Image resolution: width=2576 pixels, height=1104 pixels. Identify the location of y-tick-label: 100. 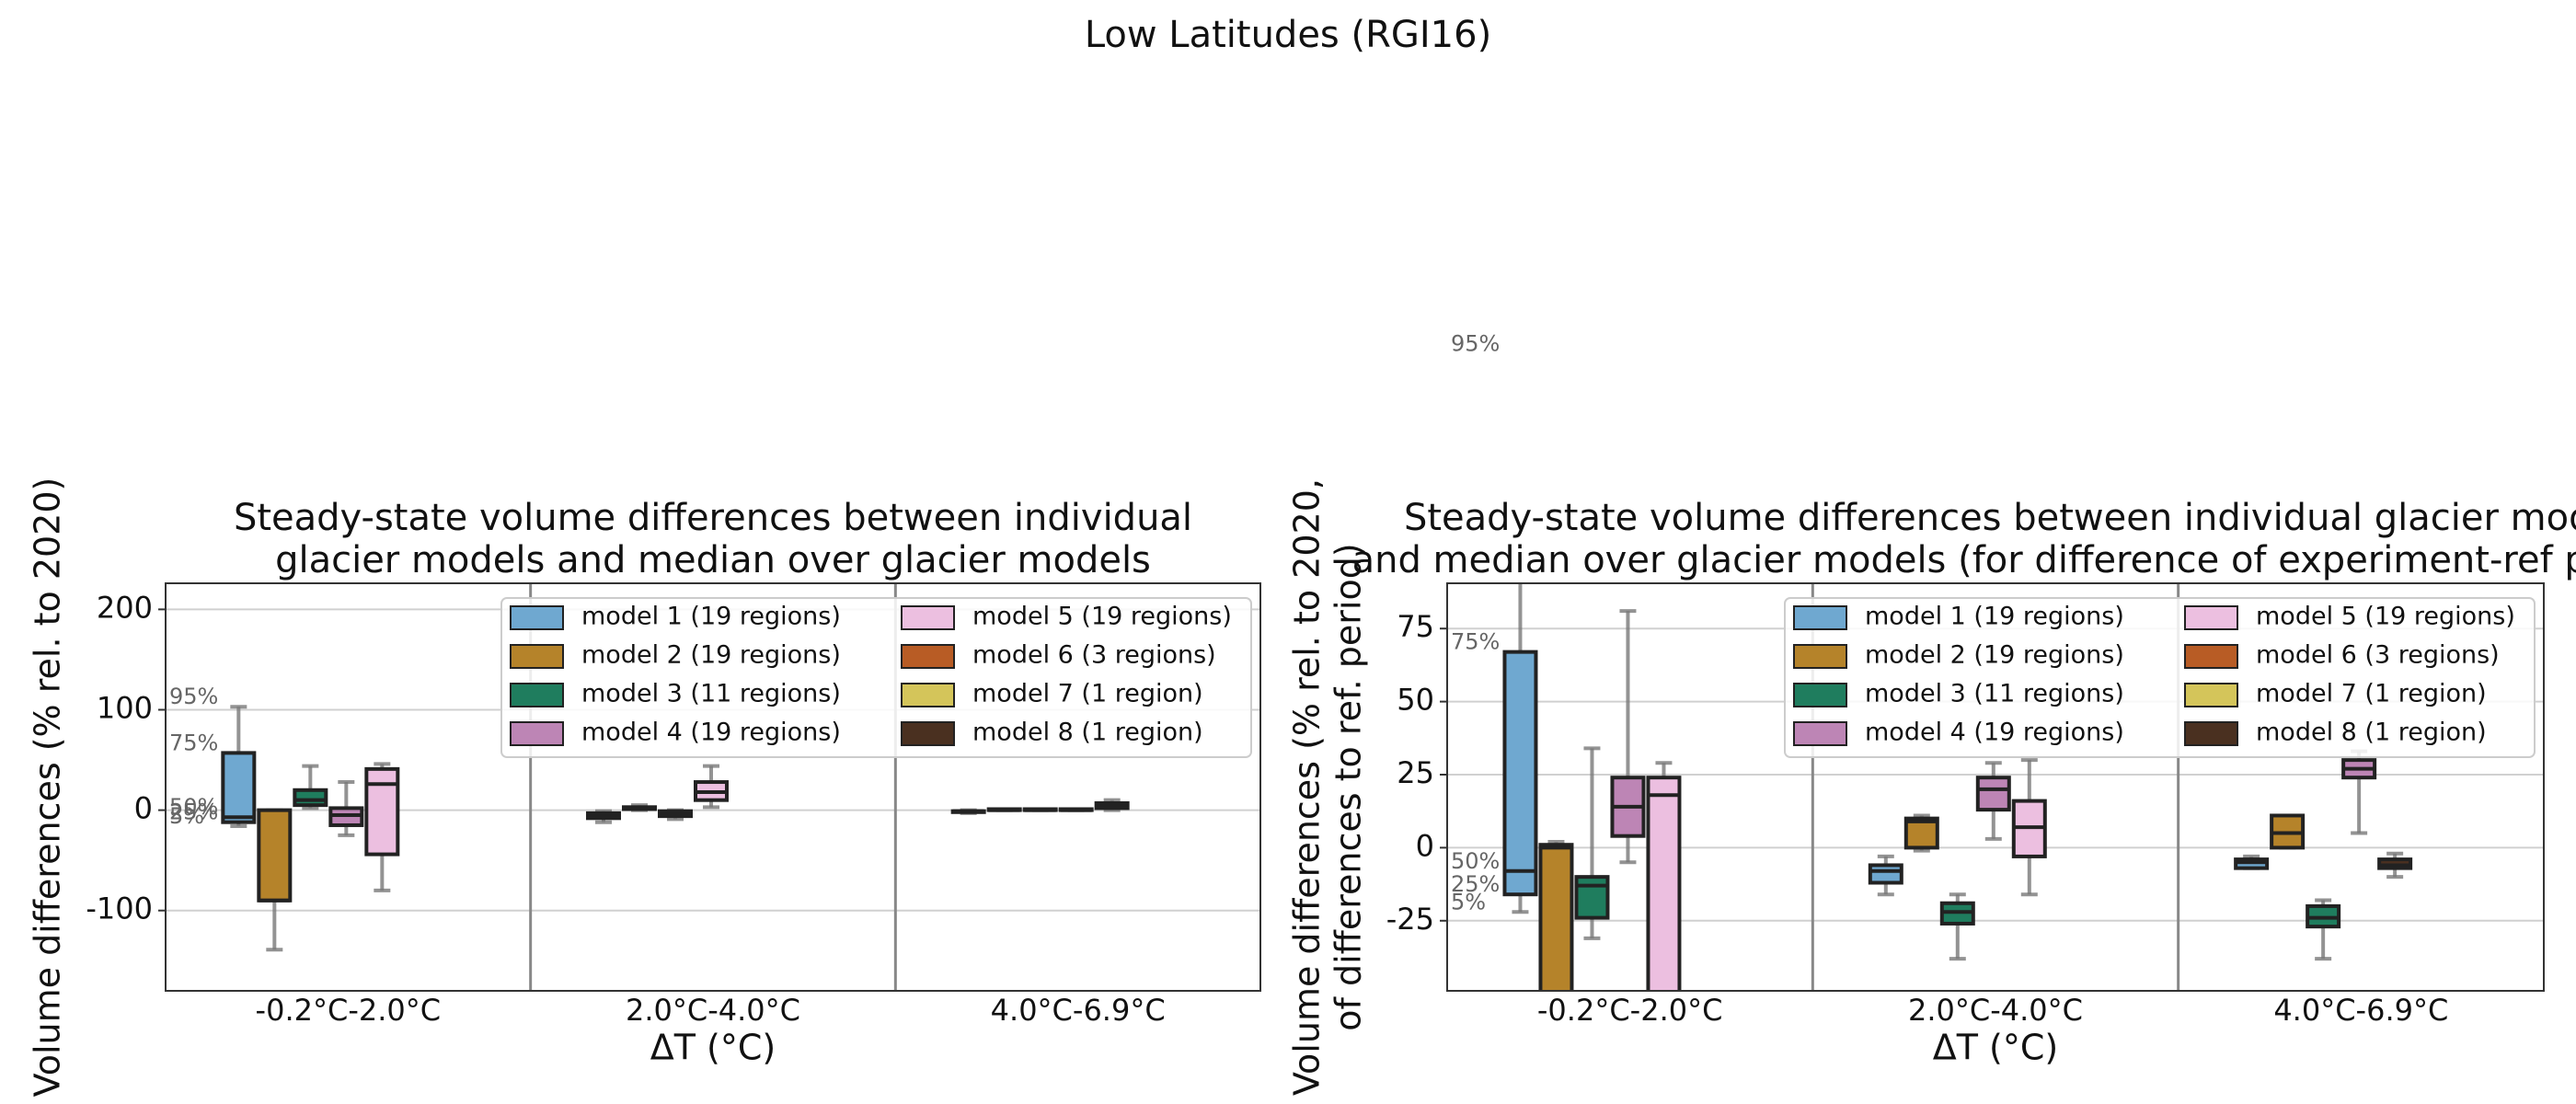
(125, 707).